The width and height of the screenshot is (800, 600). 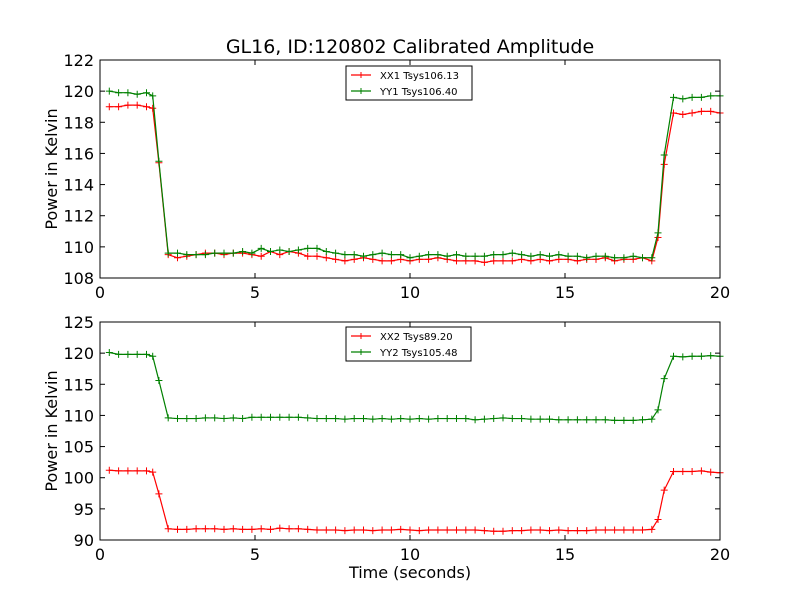 I want to click on x-axis-label: Time (seconds), so click(x=409, y=572).